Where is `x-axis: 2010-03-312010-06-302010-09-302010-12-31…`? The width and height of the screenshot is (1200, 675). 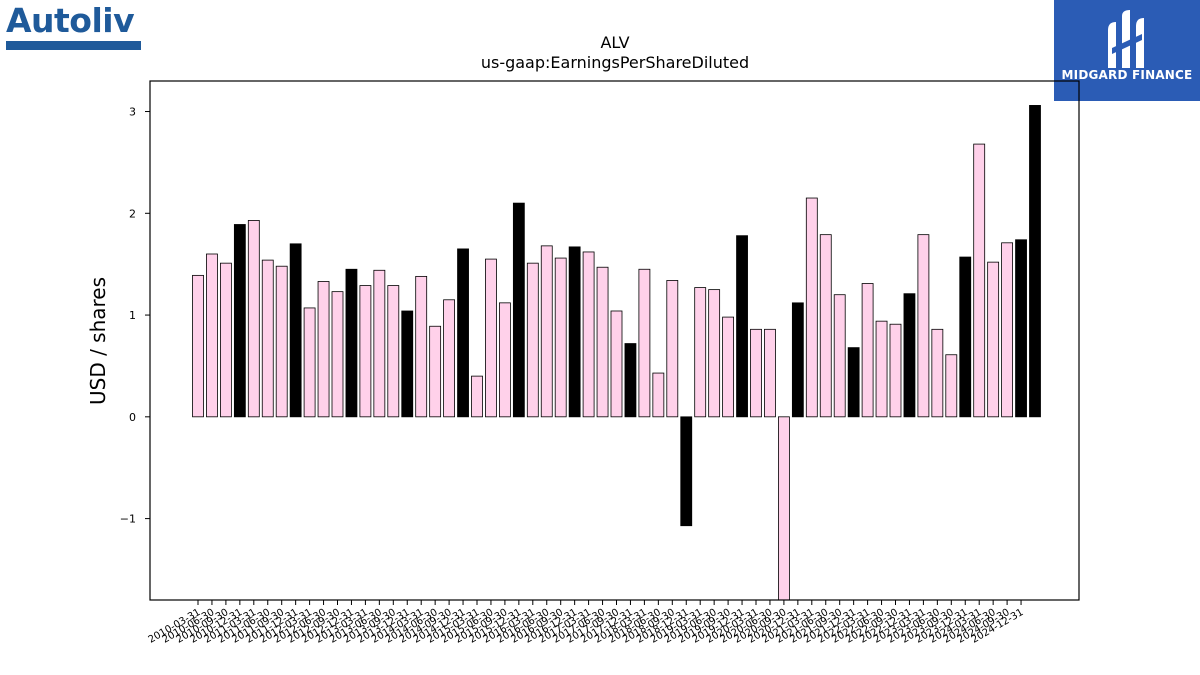
x-axis: 2010-03-312010-06-302010-09-302010-12-31… is located at coordinates (586, 623).